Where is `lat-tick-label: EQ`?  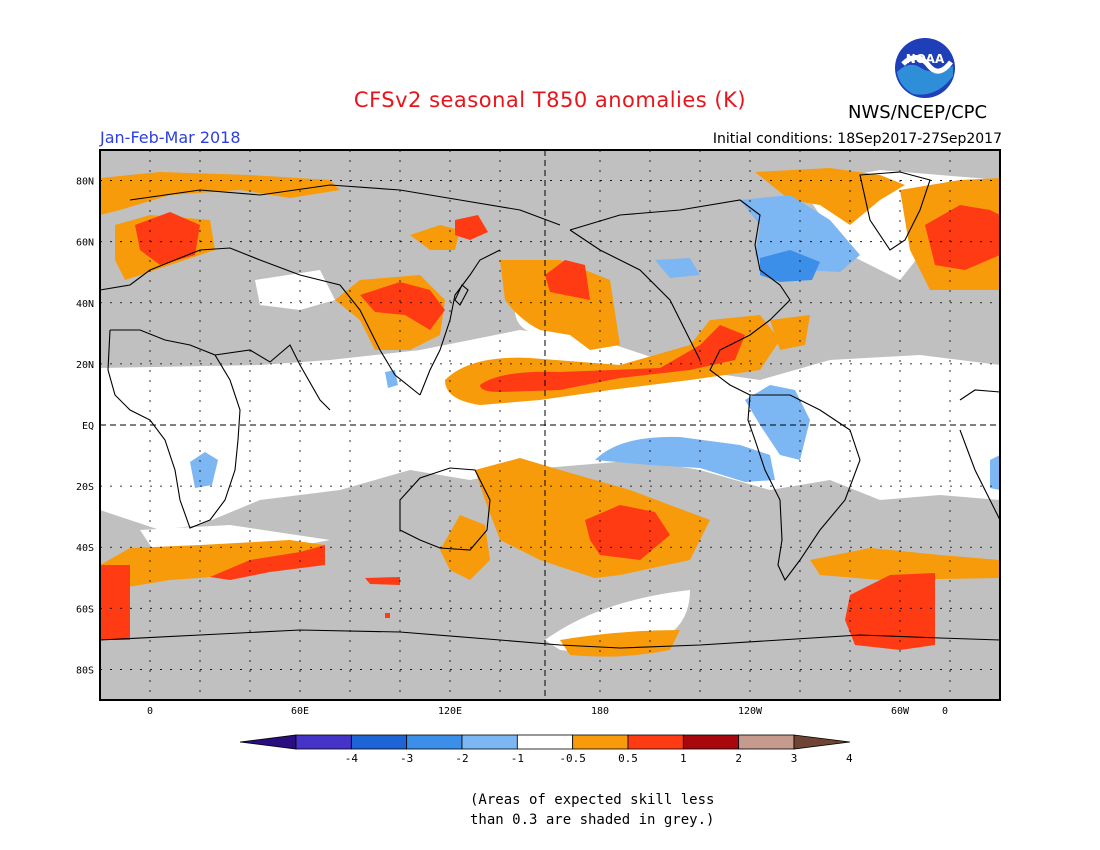 lat-tick-label: EQ is located at coordinates (88, 426).